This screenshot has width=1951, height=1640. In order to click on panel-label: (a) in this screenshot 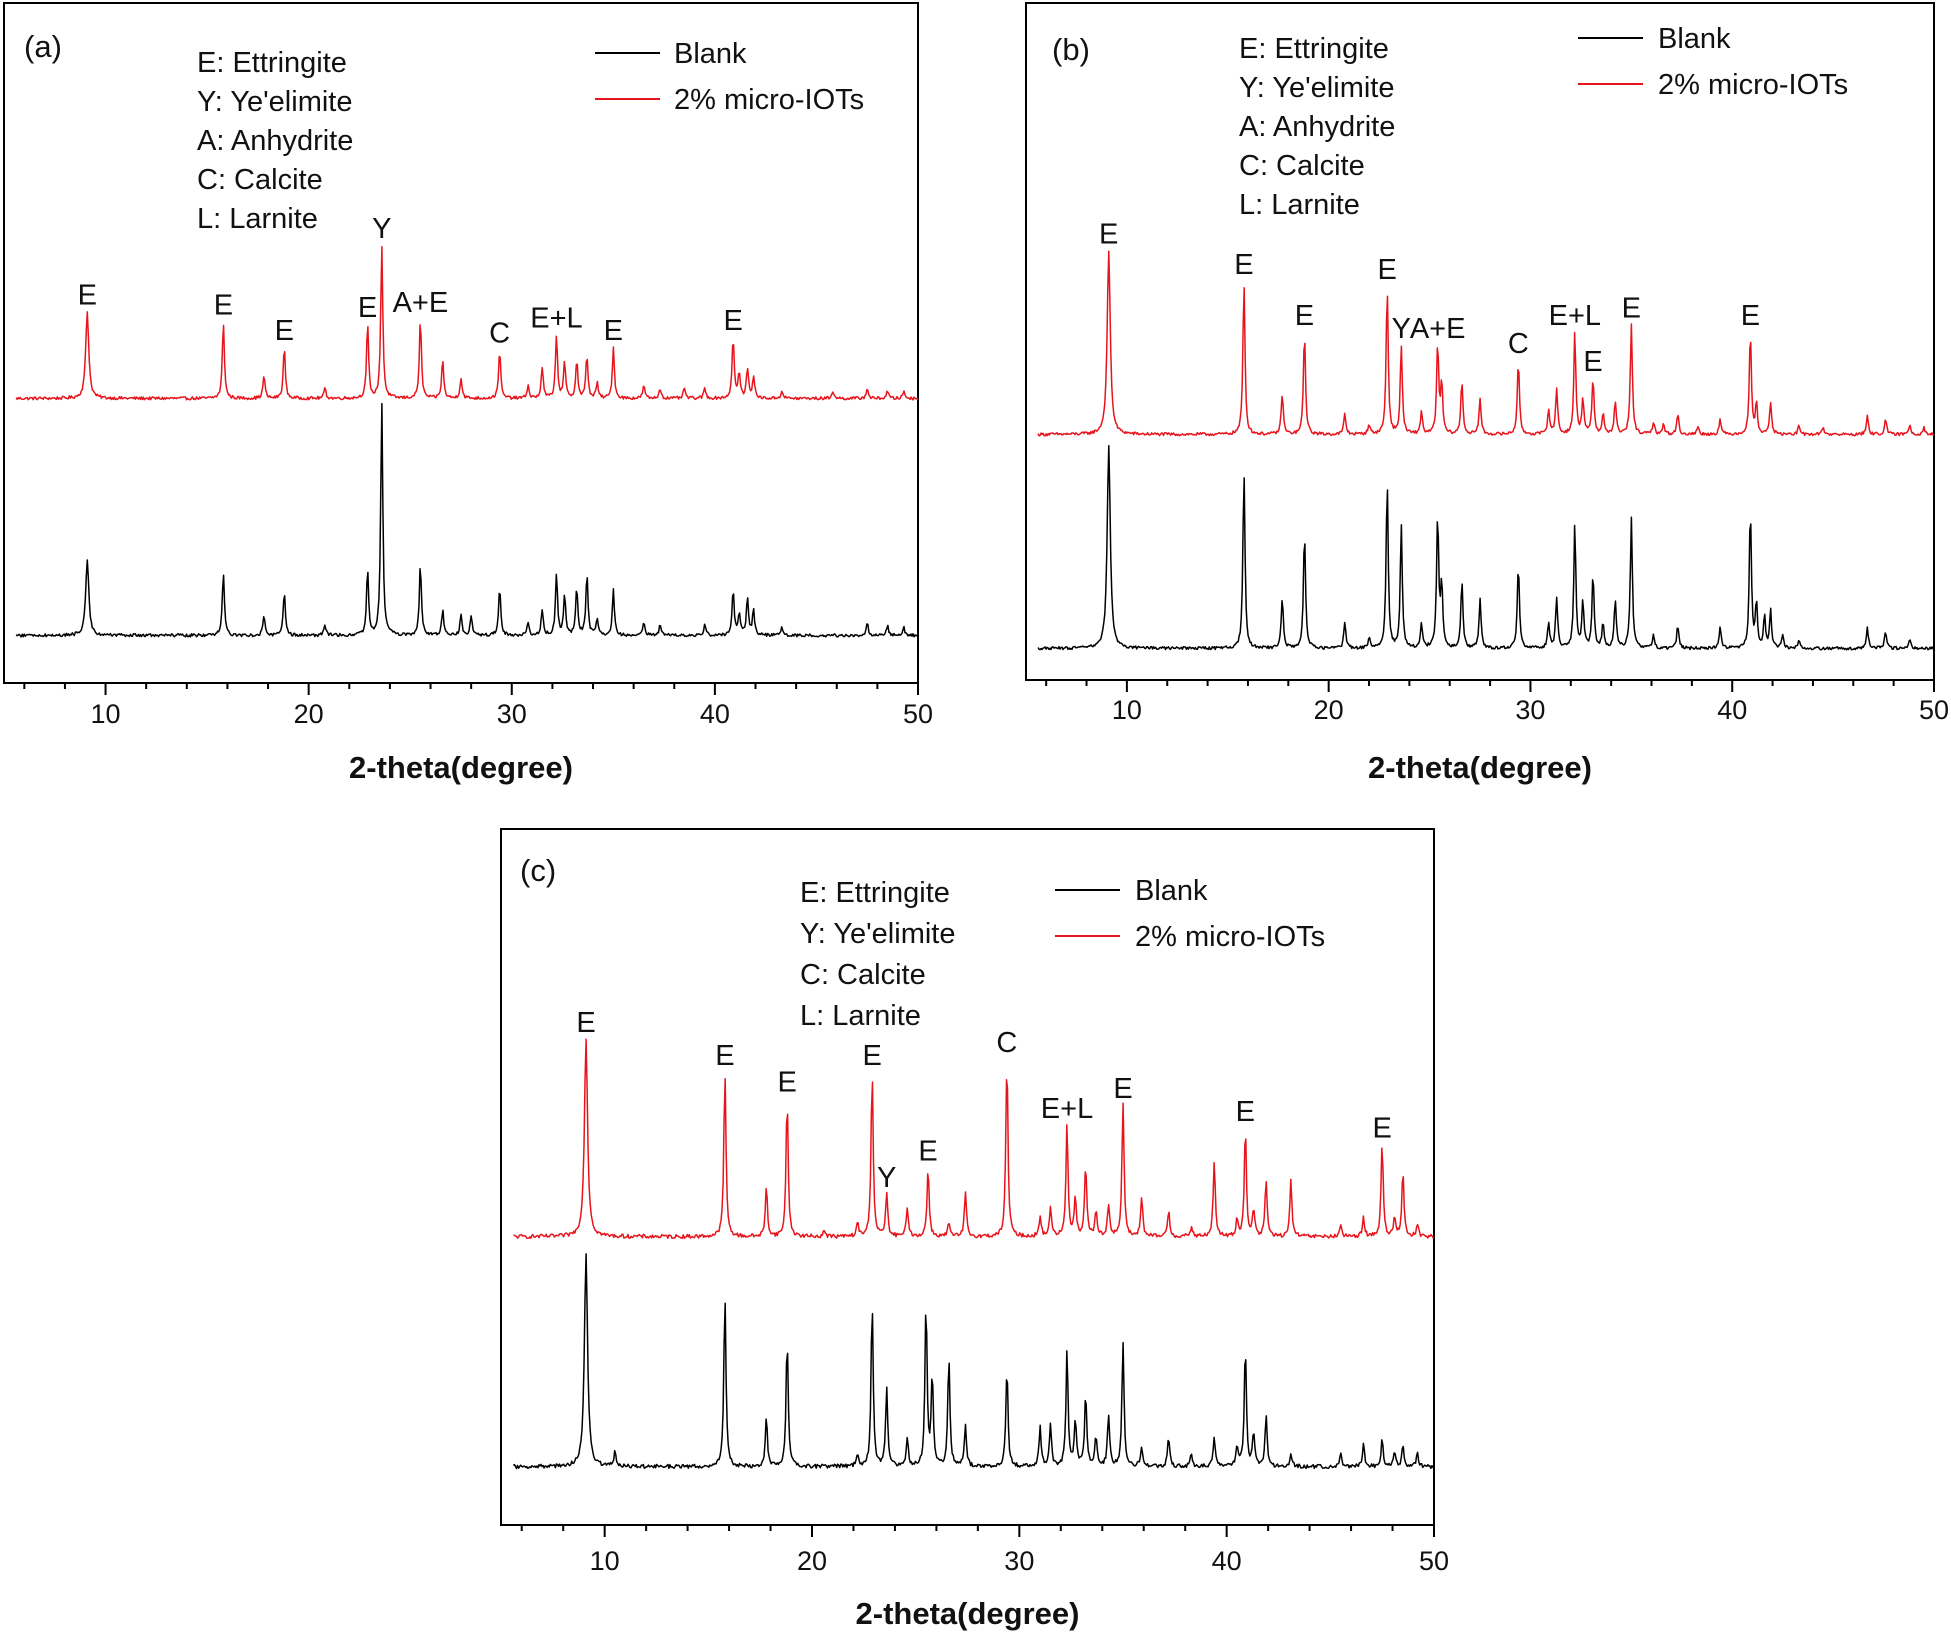, I will do `click(43, 46)`.